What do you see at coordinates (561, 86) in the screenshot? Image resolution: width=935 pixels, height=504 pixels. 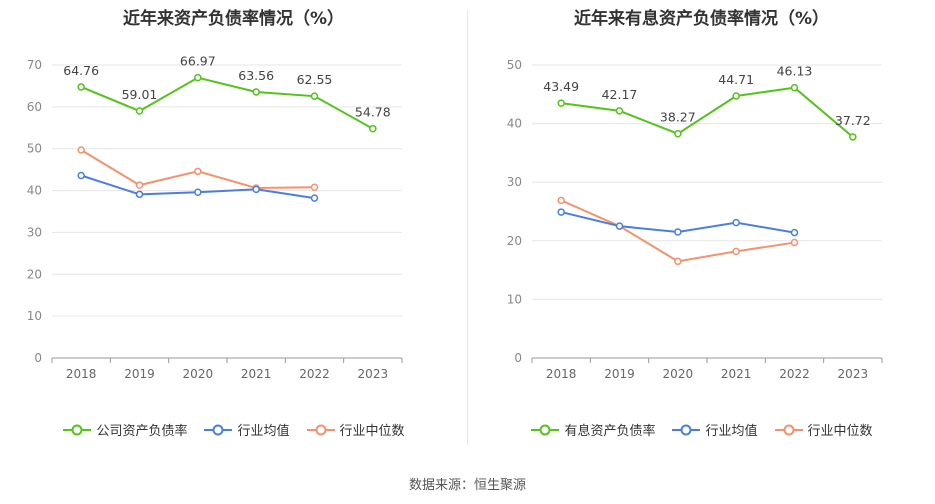 I see `1-data-label: 43.49` at bounding box center [561, 86].